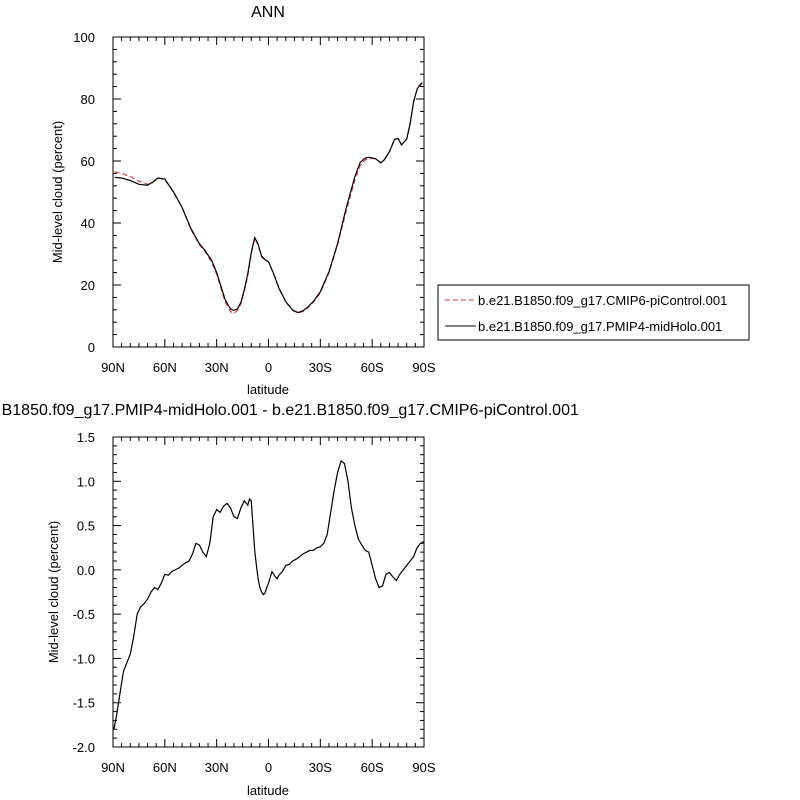 The height and width of the screenshot is (800, 800). What do you see at coordinates (217, 767) in the screenshot?
I see `bottom-x-tick-label: 30N` at bounding box center [217, 767].